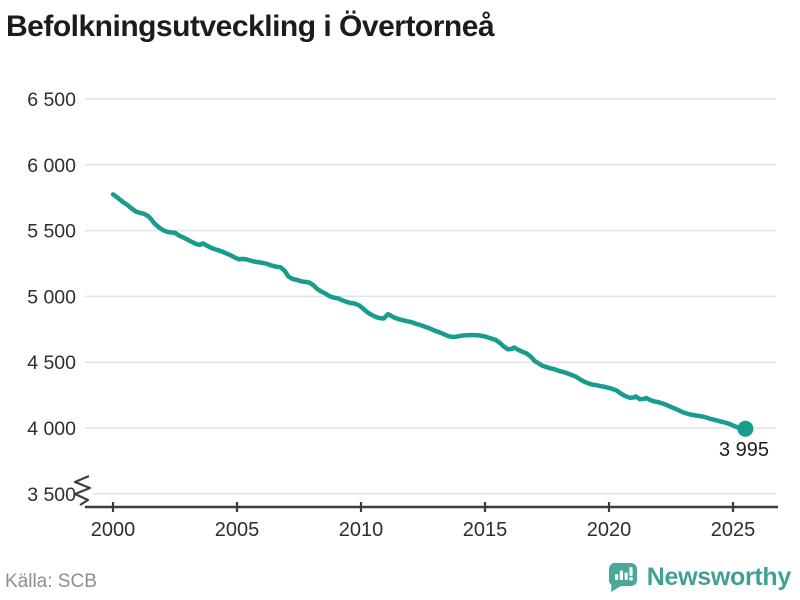  I want to click on y-tick-label: 6 500, so click(51, 100).